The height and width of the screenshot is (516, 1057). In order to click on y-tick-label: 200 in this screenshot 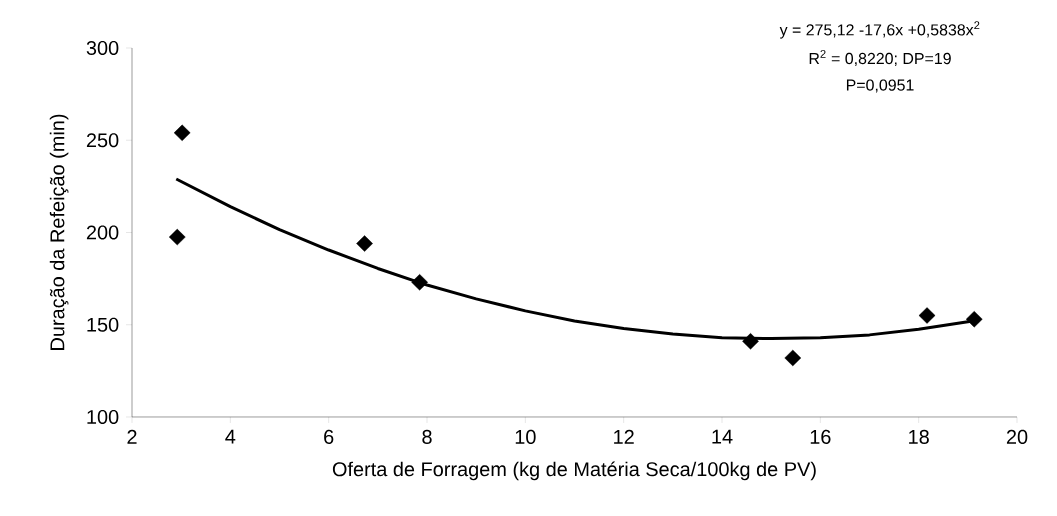, I will do `click(102, 232)`.